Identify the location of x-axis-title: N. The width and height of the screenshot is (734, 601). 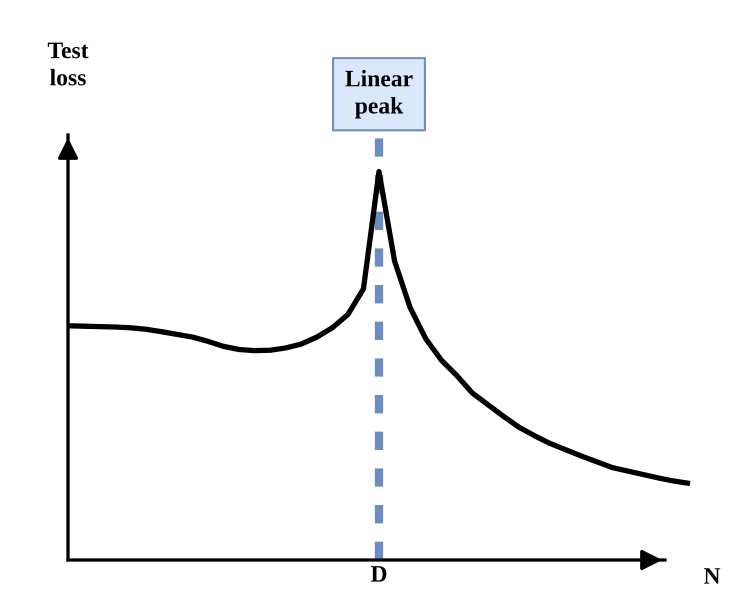
(712, 576).